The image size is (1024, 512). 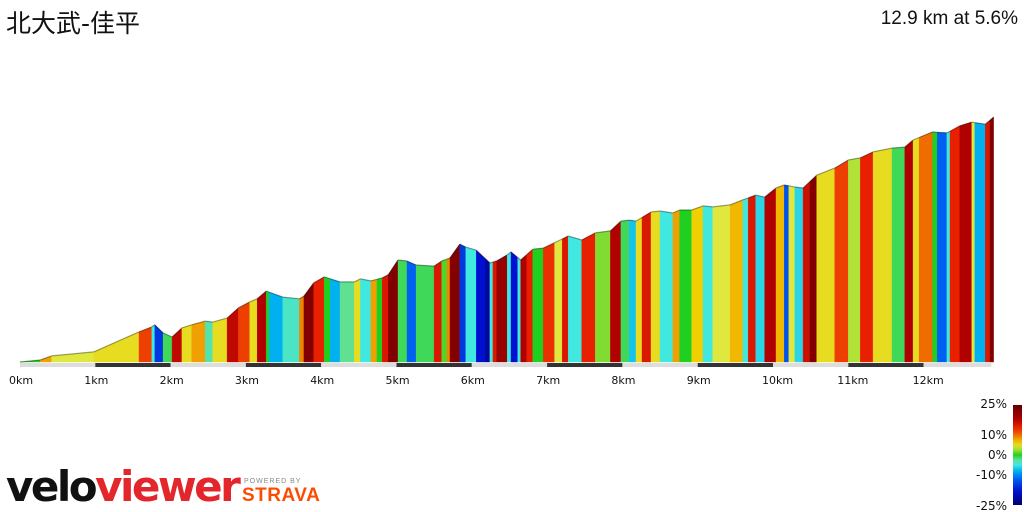 What do you see at coordinates (123, 486) in the screenshot?
I see `veloviewer-logo: veloviewer` at bounding box center [123, 486].